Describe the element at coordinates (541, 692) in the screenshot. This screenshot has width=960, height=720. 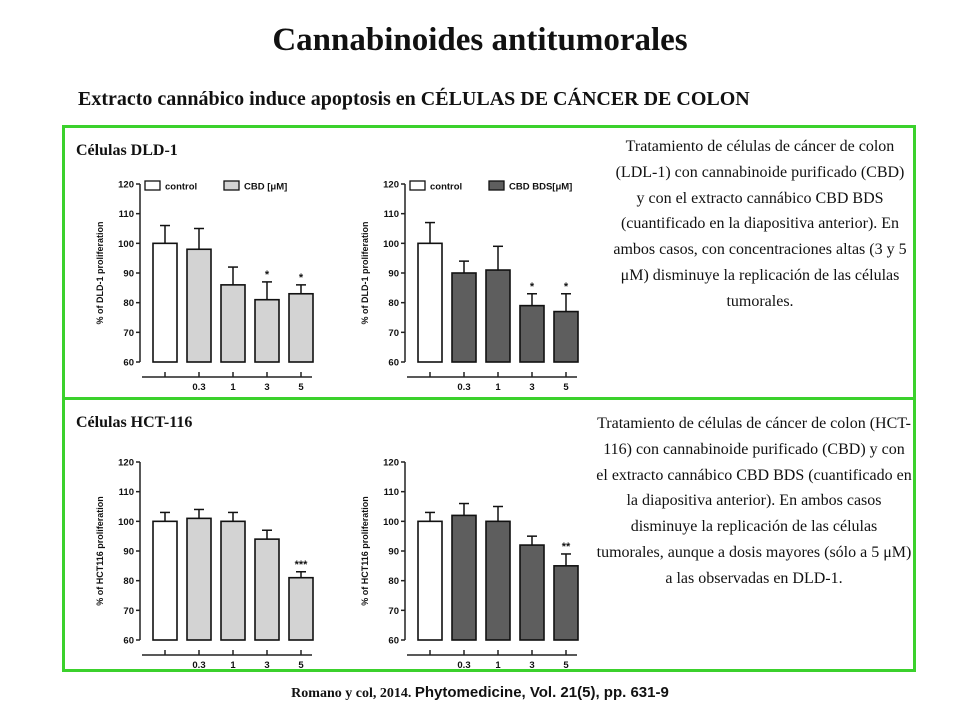
I see `citation-journal: Phytomedicine, Vol. 21(5), pp. 631-9` at that location.